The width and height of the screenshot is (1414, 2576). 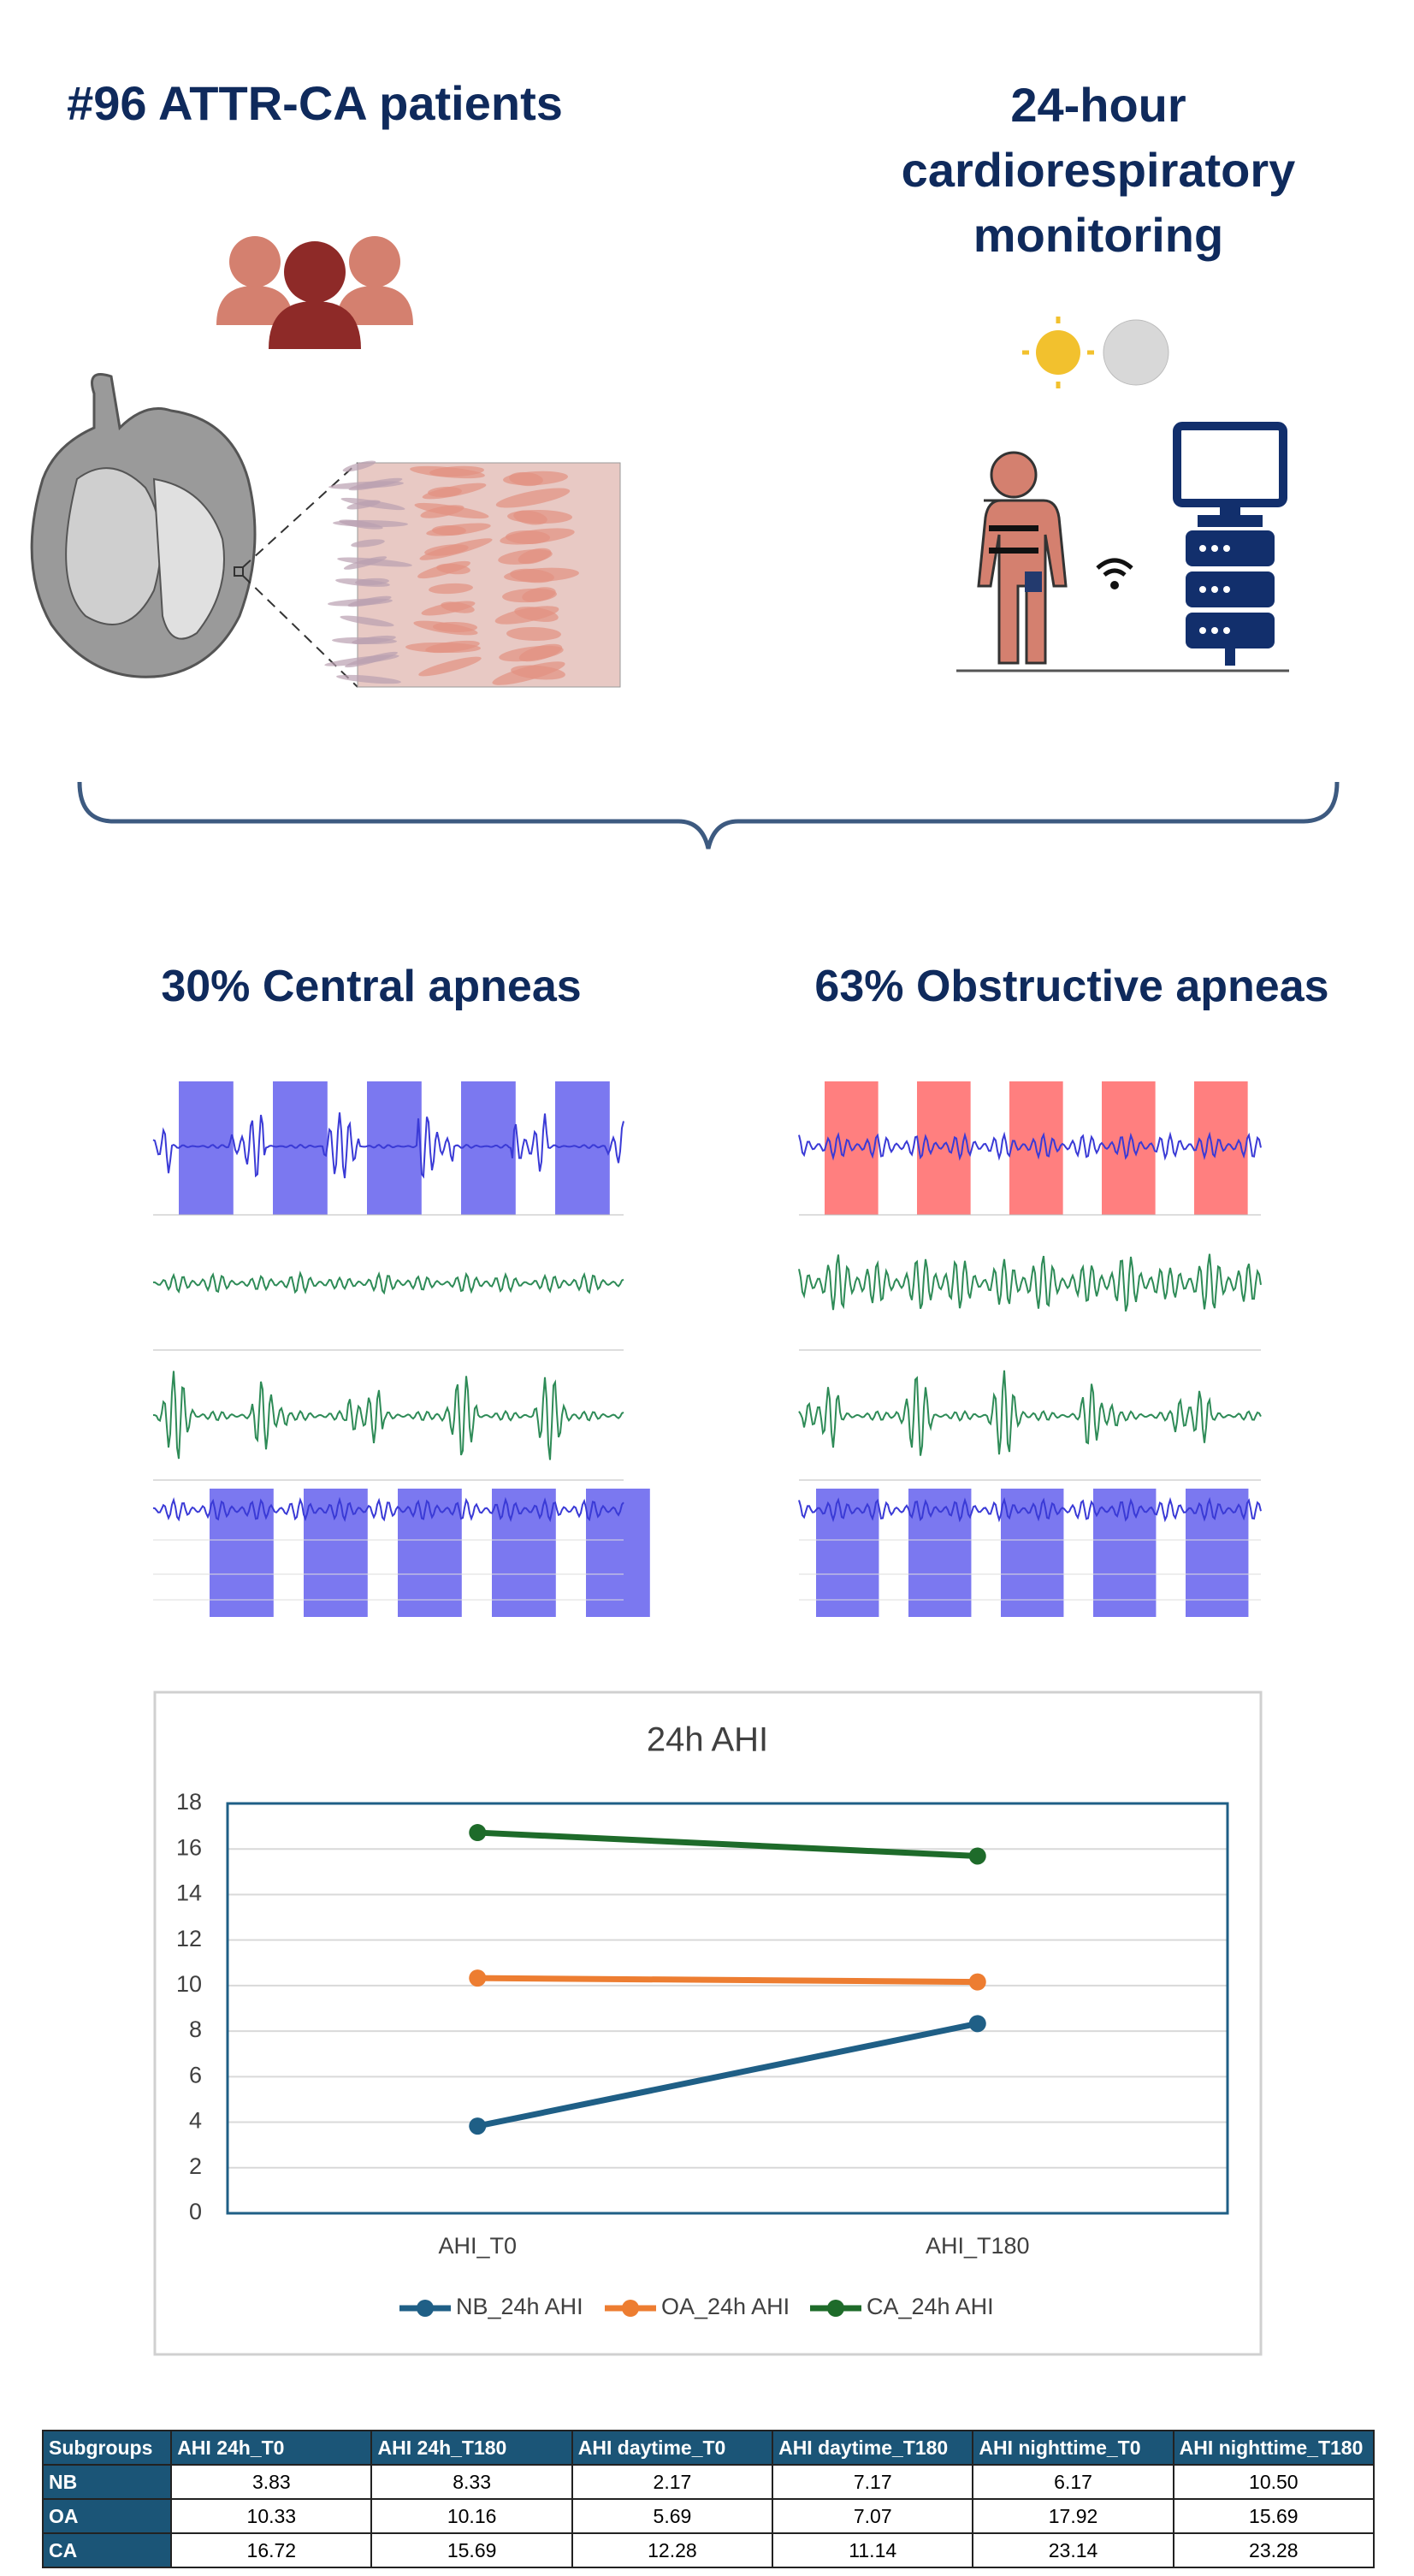 I want to click on y-tick-label: 8, so click(x=195, y=2029).